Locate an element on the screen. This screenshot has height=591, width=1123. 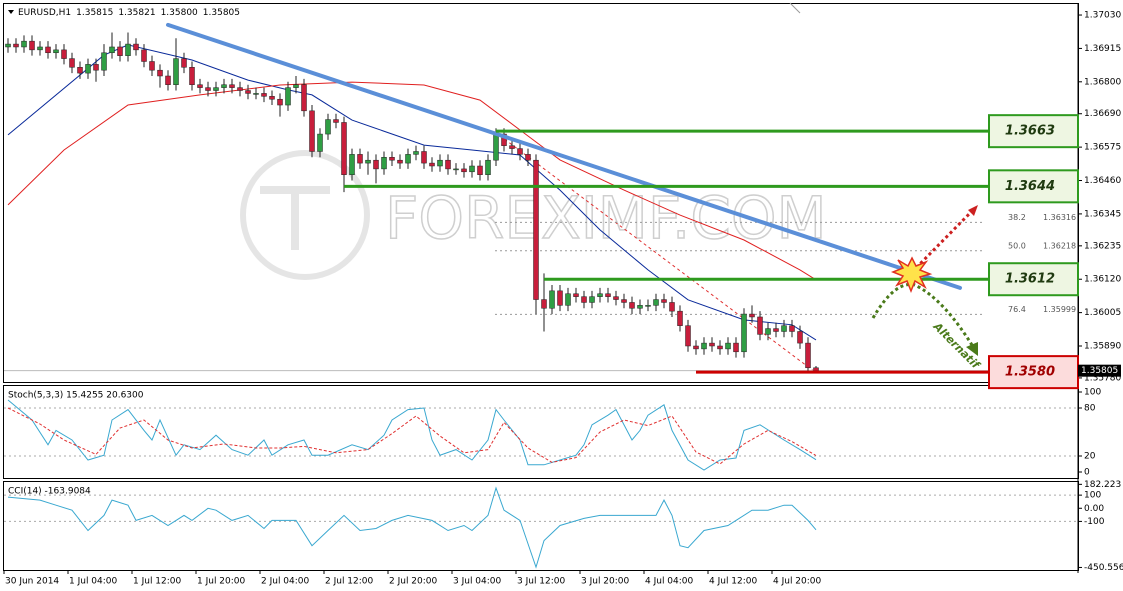
header-value: 1.35805 is located at coordinates (221, 13).